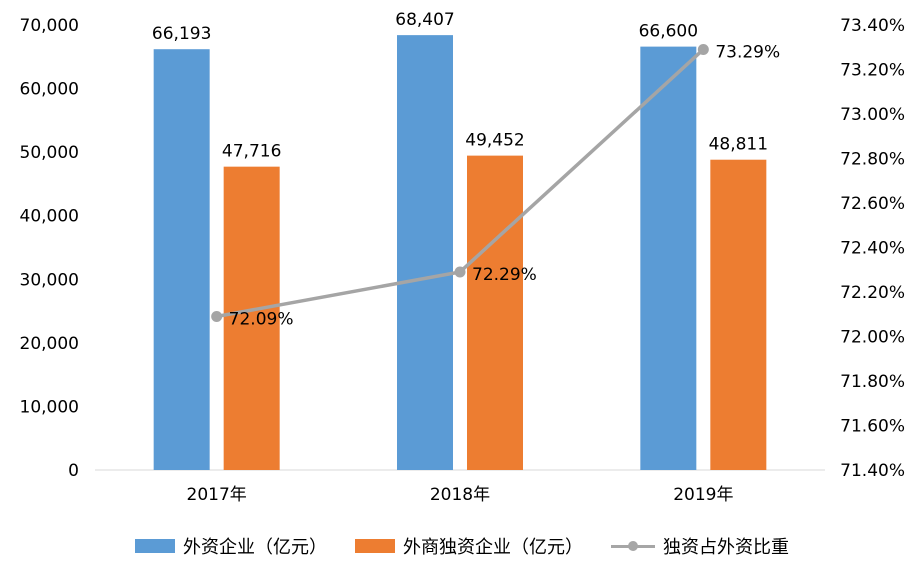 This screenshot has width=924, height=578. I want to click on bar-data-label: 68,407, so click(424, 20).